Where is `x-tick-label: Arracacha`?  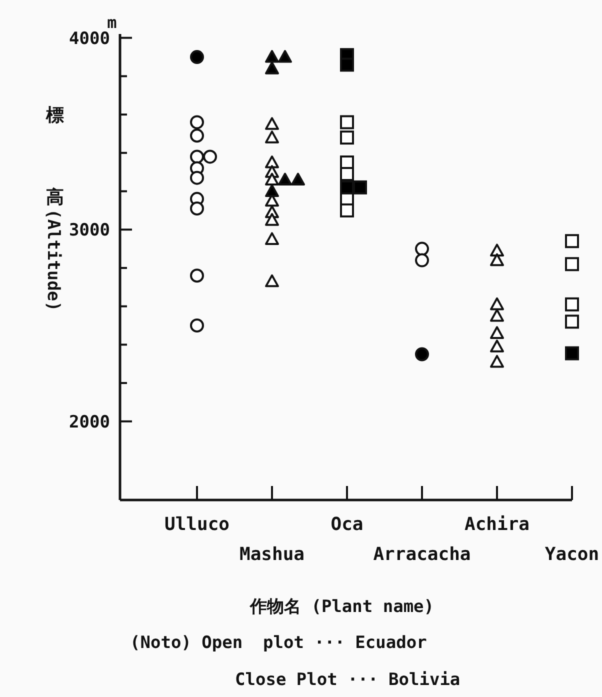
x-tick-label: Arracacha is located at coordinates (422, 554).